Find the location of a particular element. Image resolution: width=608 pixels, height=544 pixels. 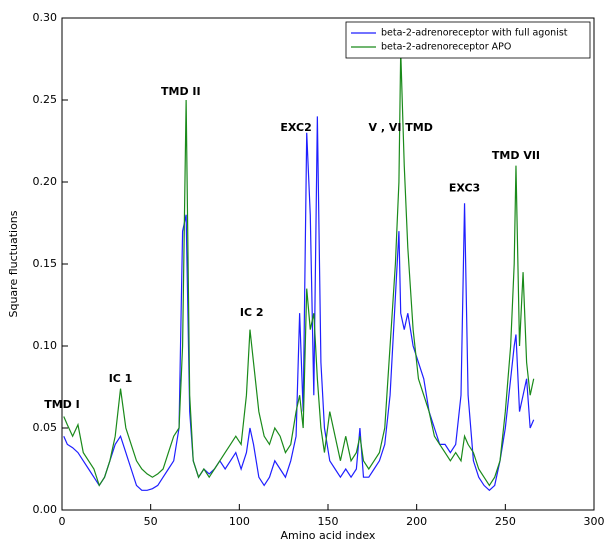

annotation: IC 1 is located at coordinates (121, 378).